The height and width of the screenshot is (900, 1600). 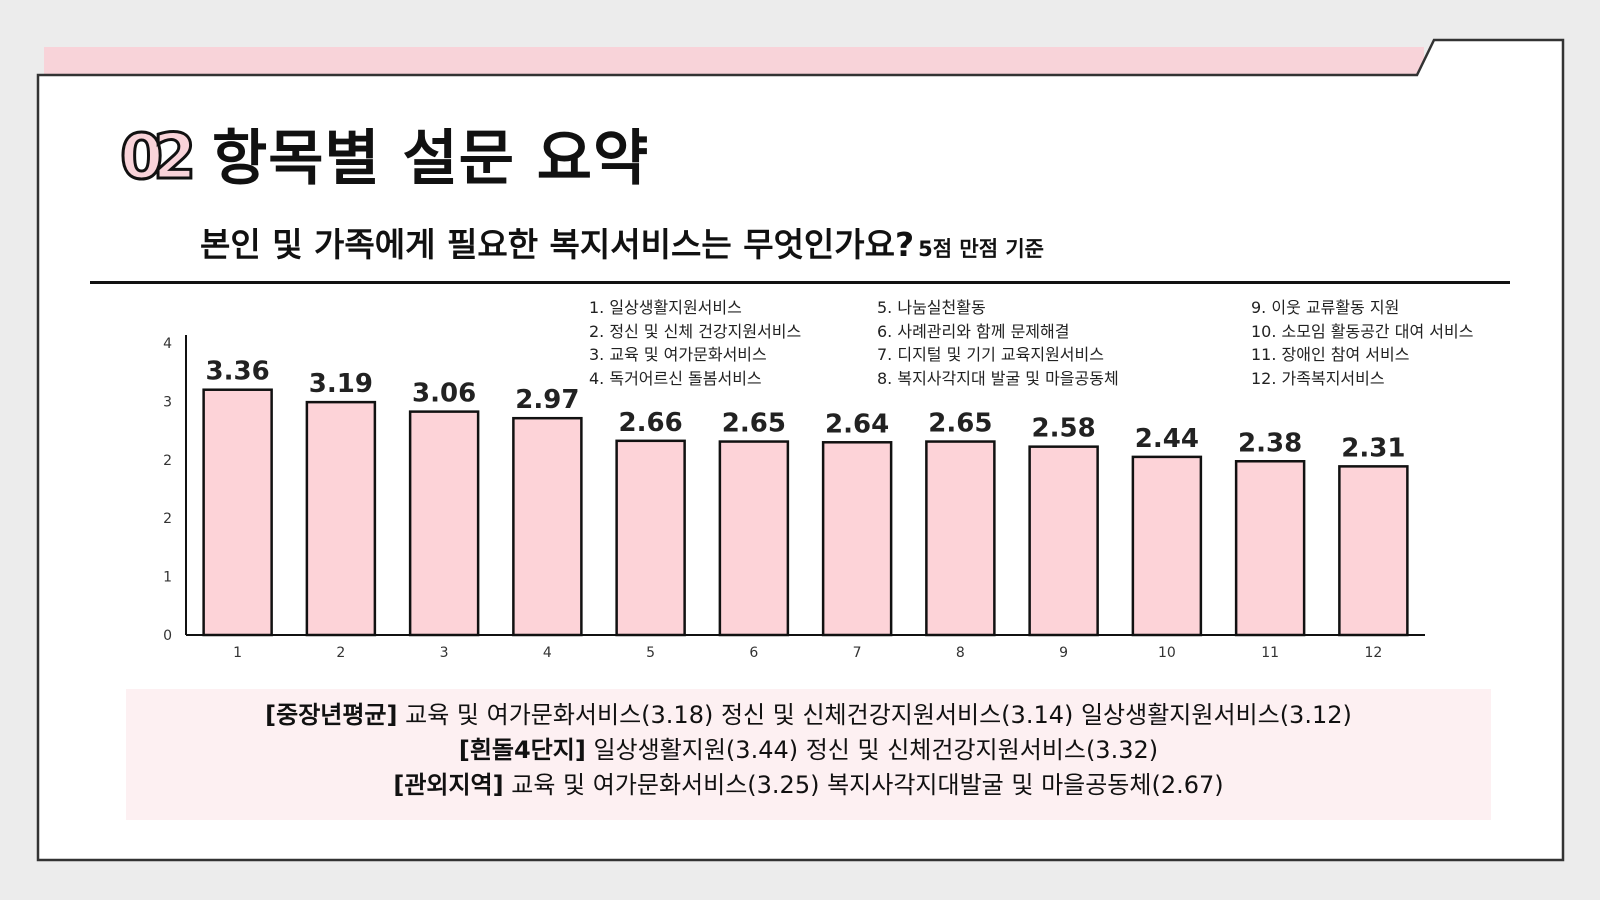 I want to click on x-tick-label: 3, so click(x=444, y=653).